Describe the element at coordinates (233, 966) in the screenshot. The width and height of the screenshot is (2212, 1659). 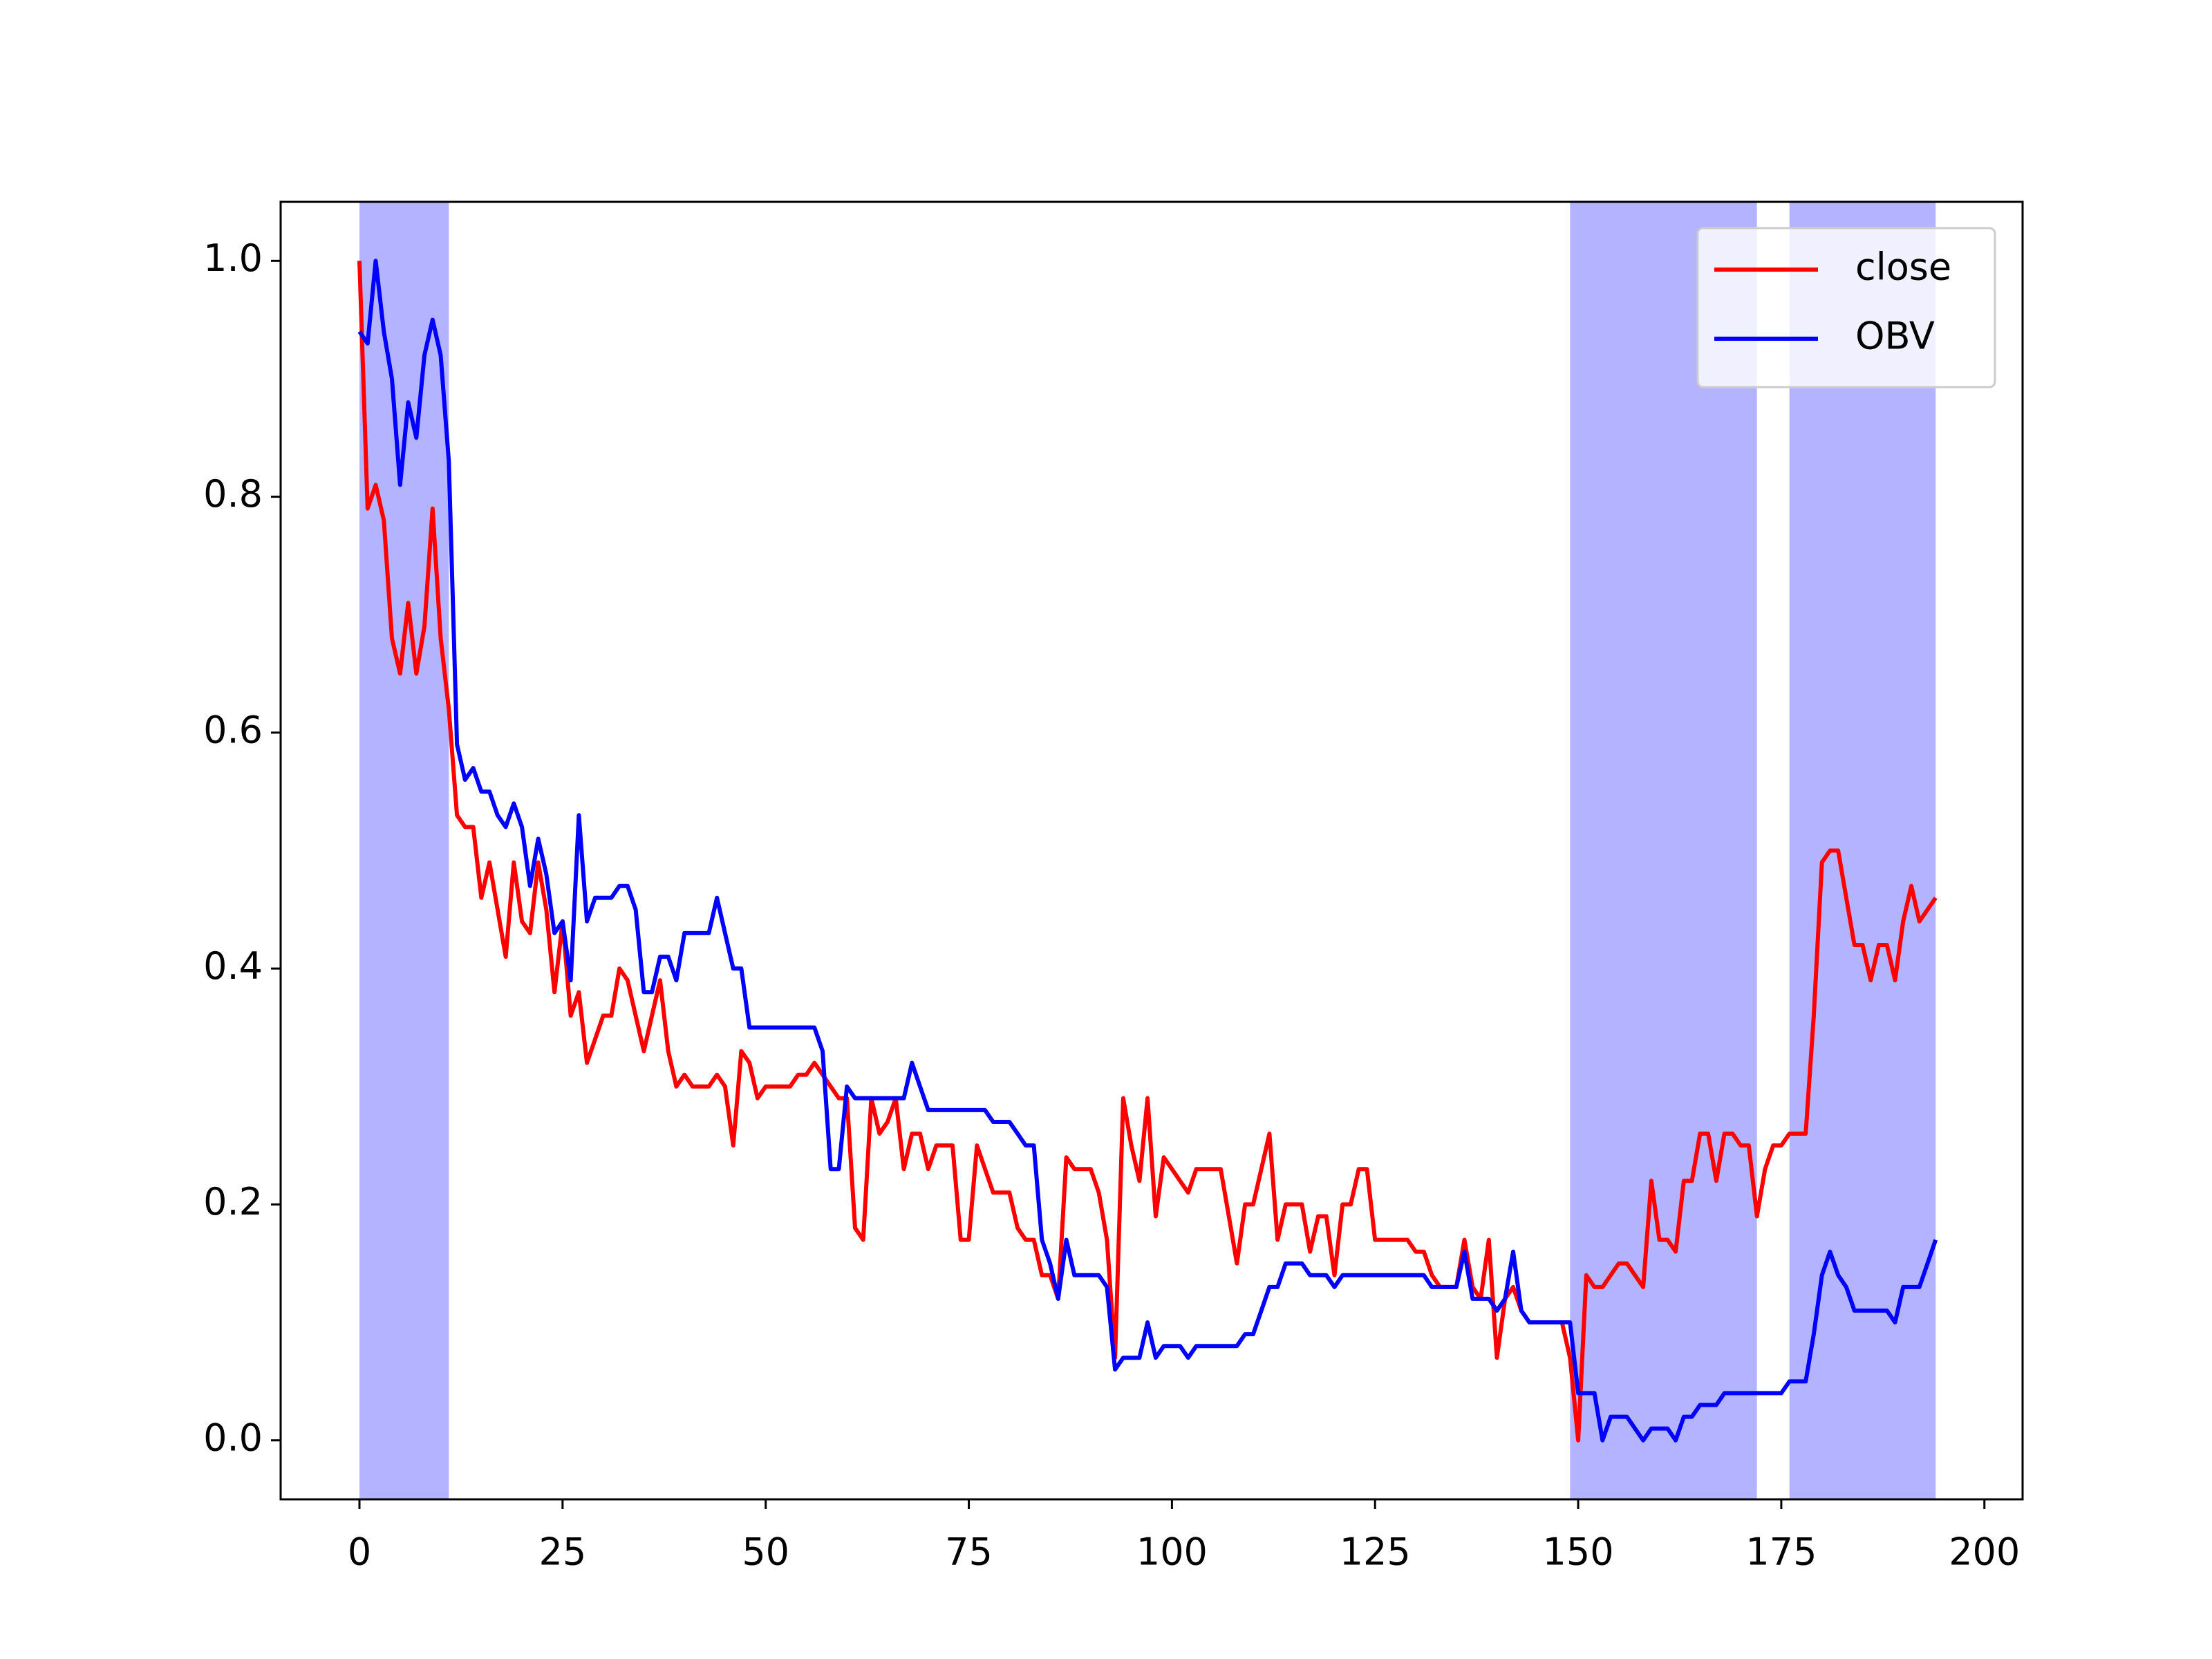
I see `y-tick-label: 0.4` at that location.